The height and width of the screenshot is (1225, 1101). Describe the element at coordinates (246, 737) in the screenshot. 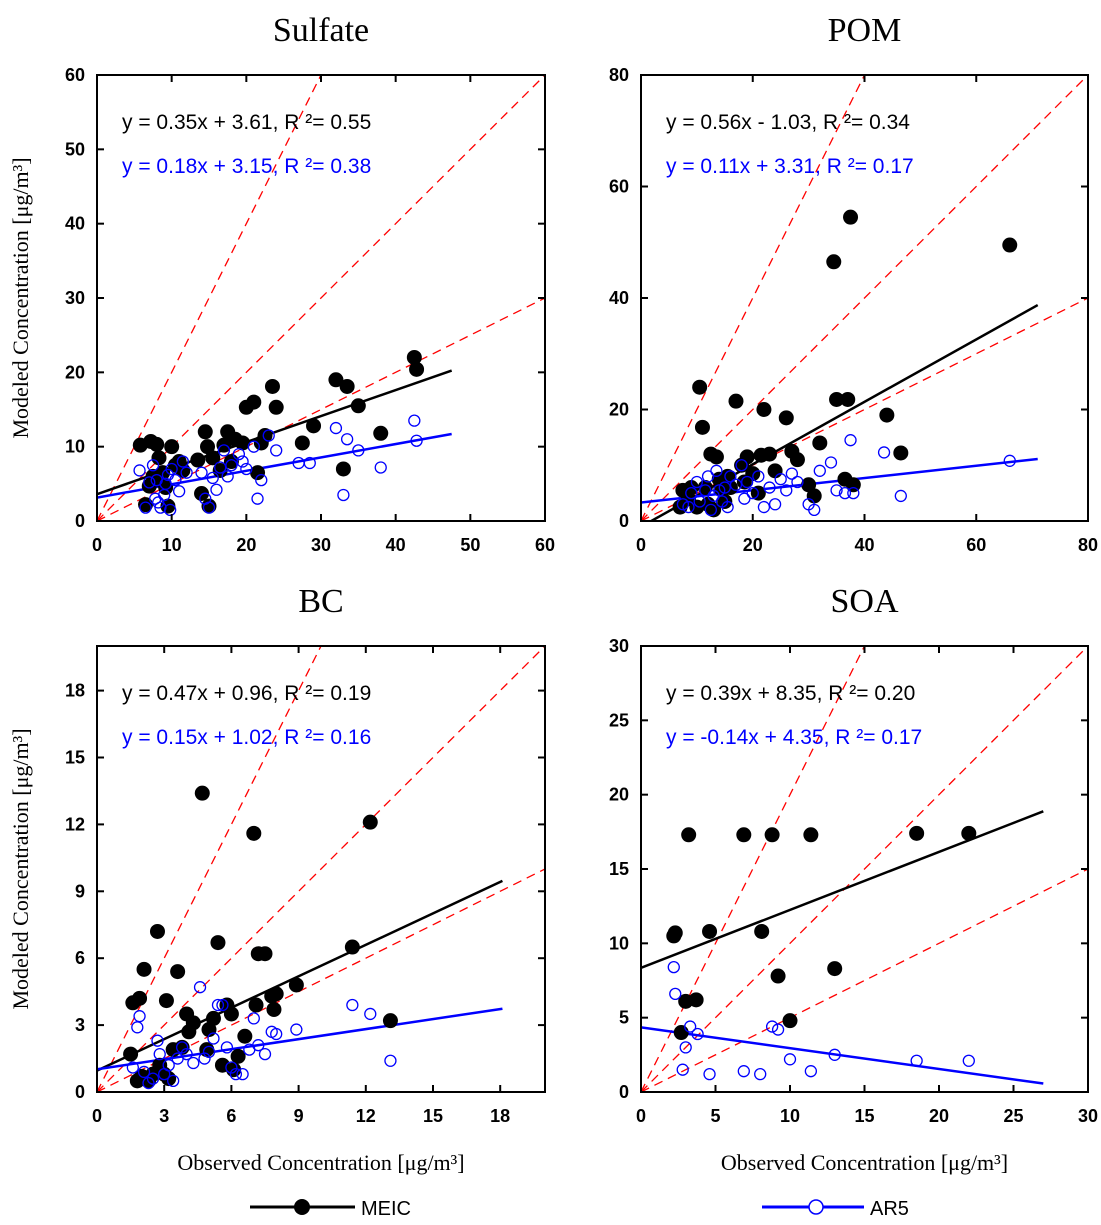

I see `ar5-equation-bc: y = 0.15x + 1.02, R ²= 0.16` at that location.